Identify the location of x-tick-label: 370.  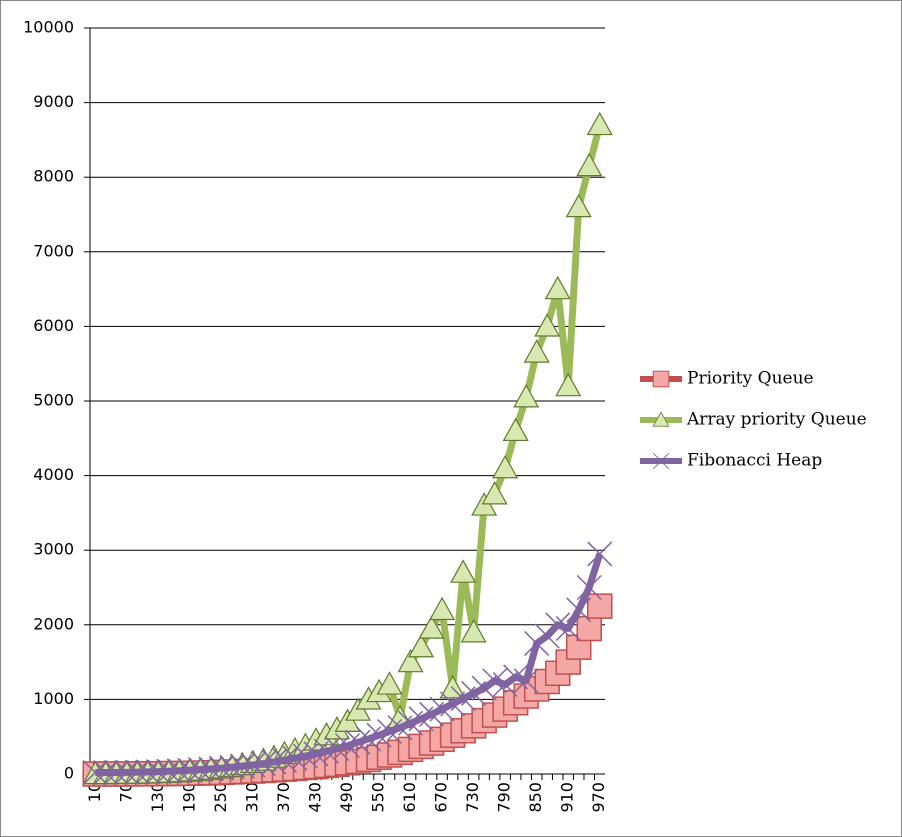
(283, 797).